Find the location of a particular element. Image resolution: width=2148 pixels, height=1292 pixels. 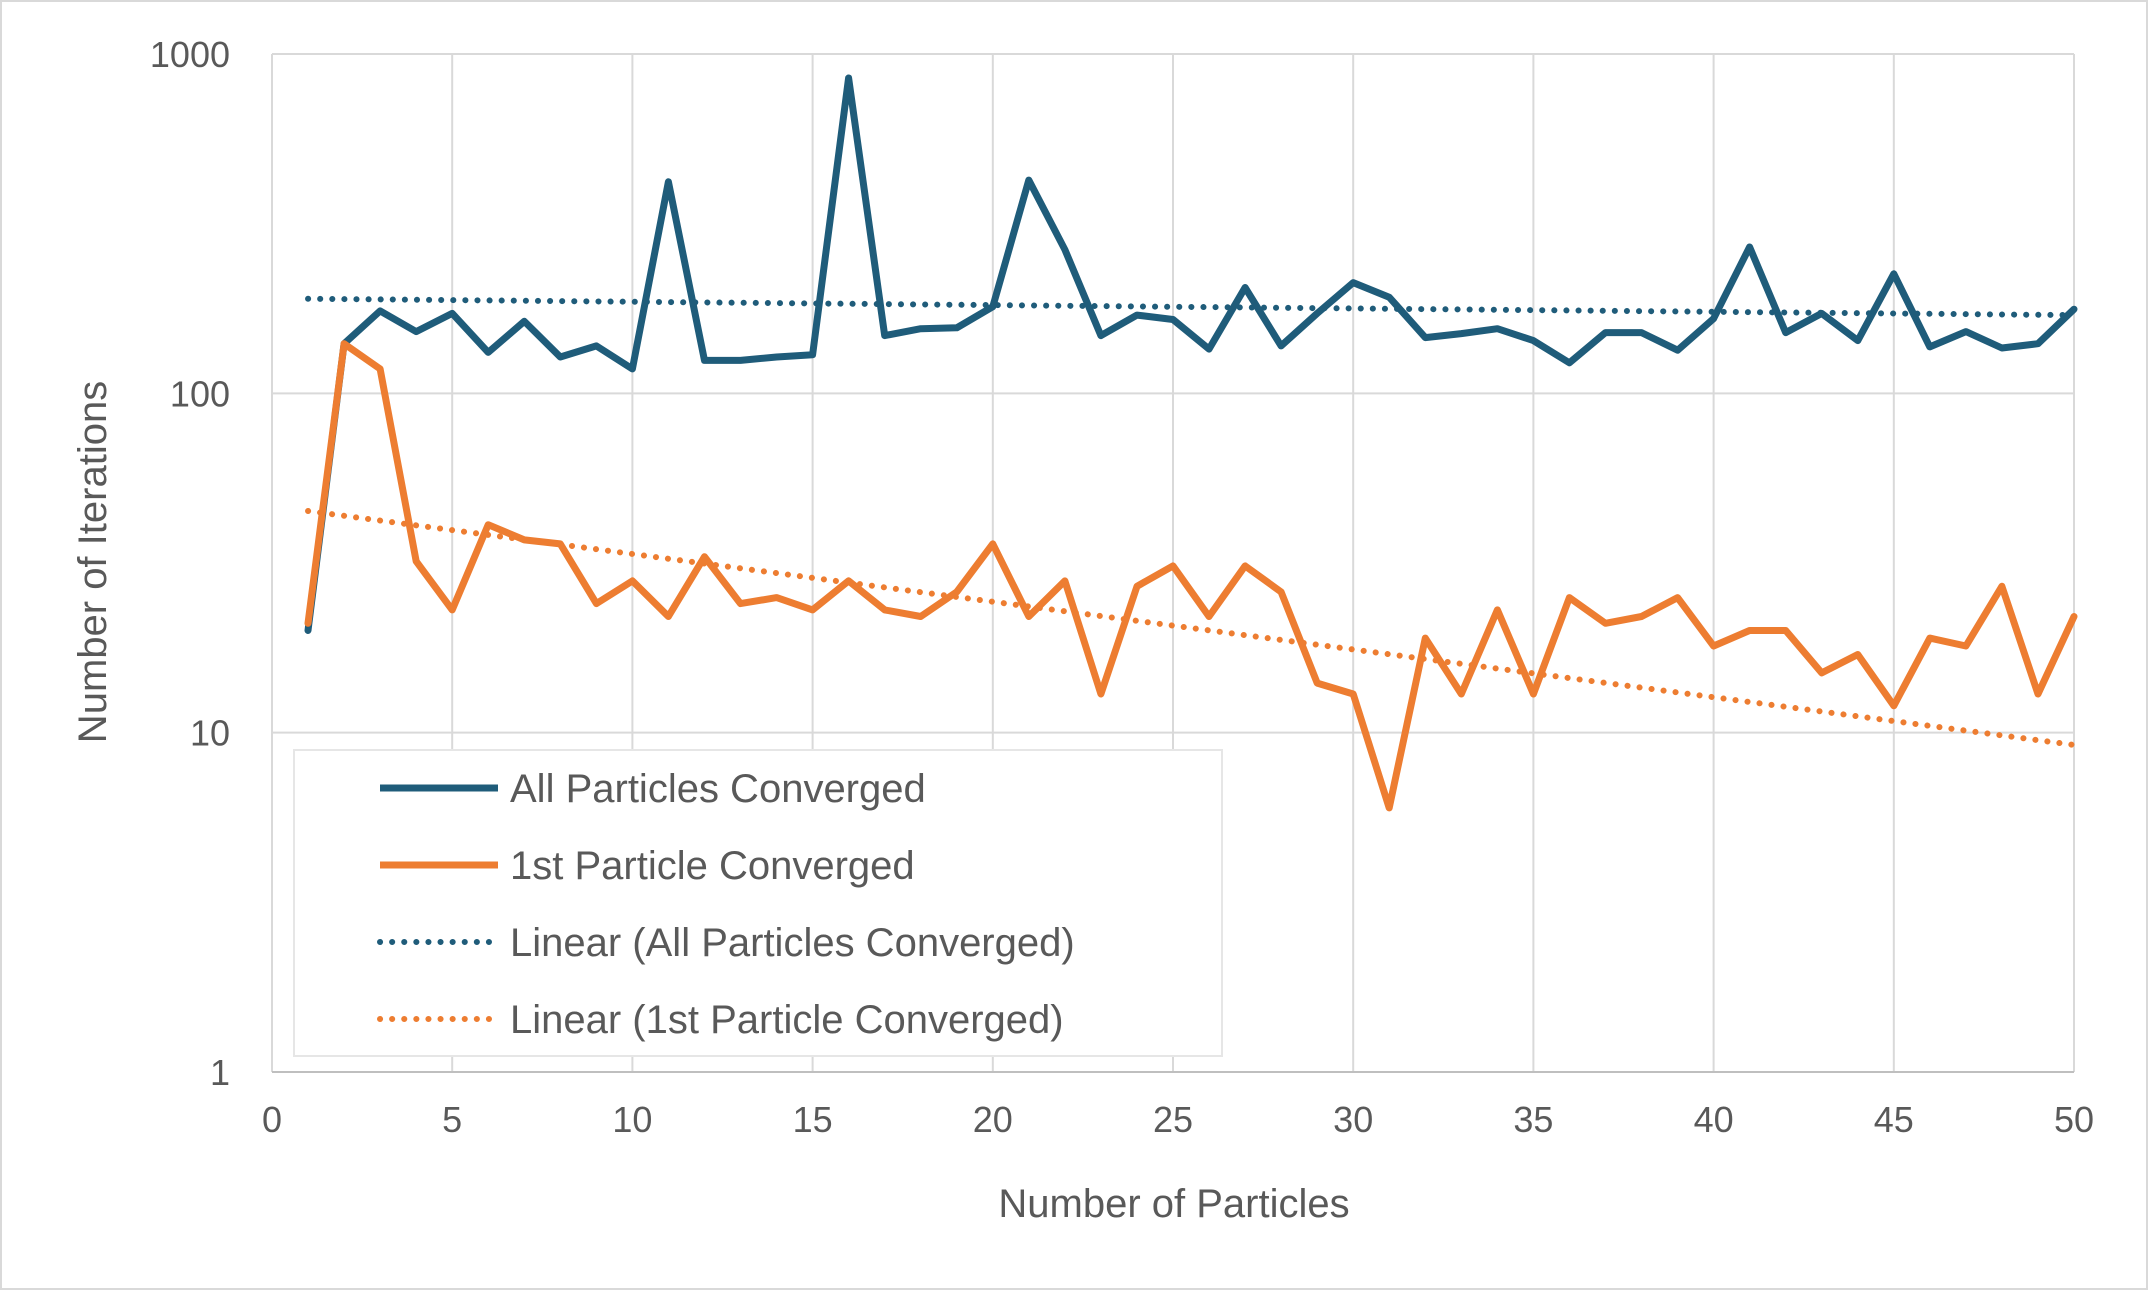

x-tick-label: 20 is located at coordinates (993, 1119).